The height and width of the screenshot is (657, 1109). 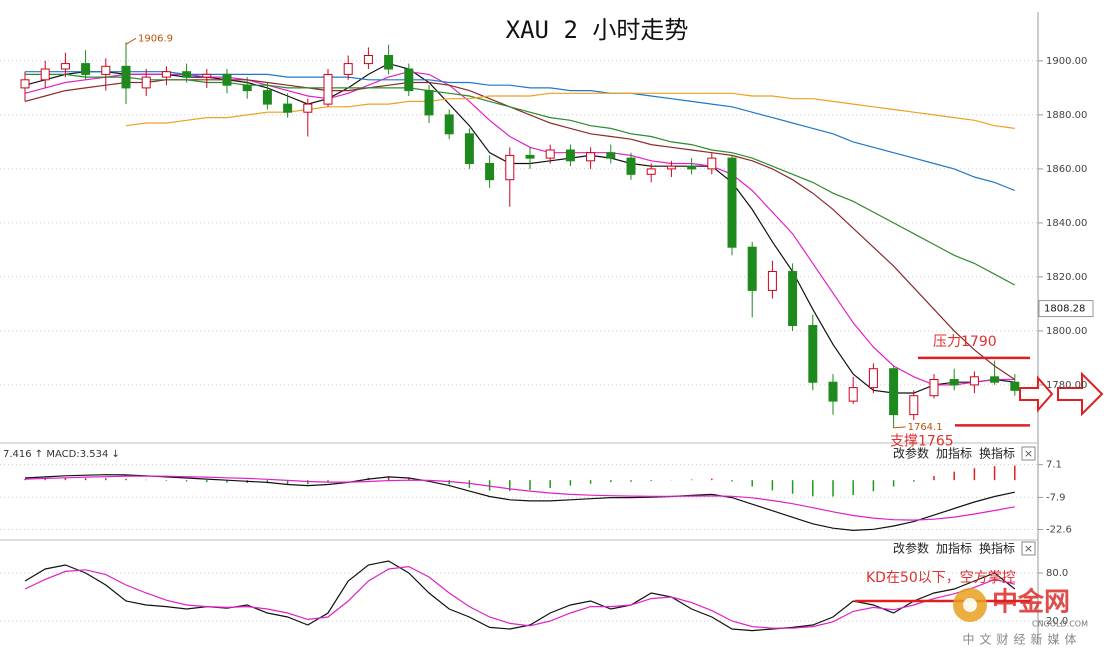 What do you see at coordinates (1066, 277) in the screenshot?
I see `y-tick-label: 1820.00` at bounding box center [1066, 277].